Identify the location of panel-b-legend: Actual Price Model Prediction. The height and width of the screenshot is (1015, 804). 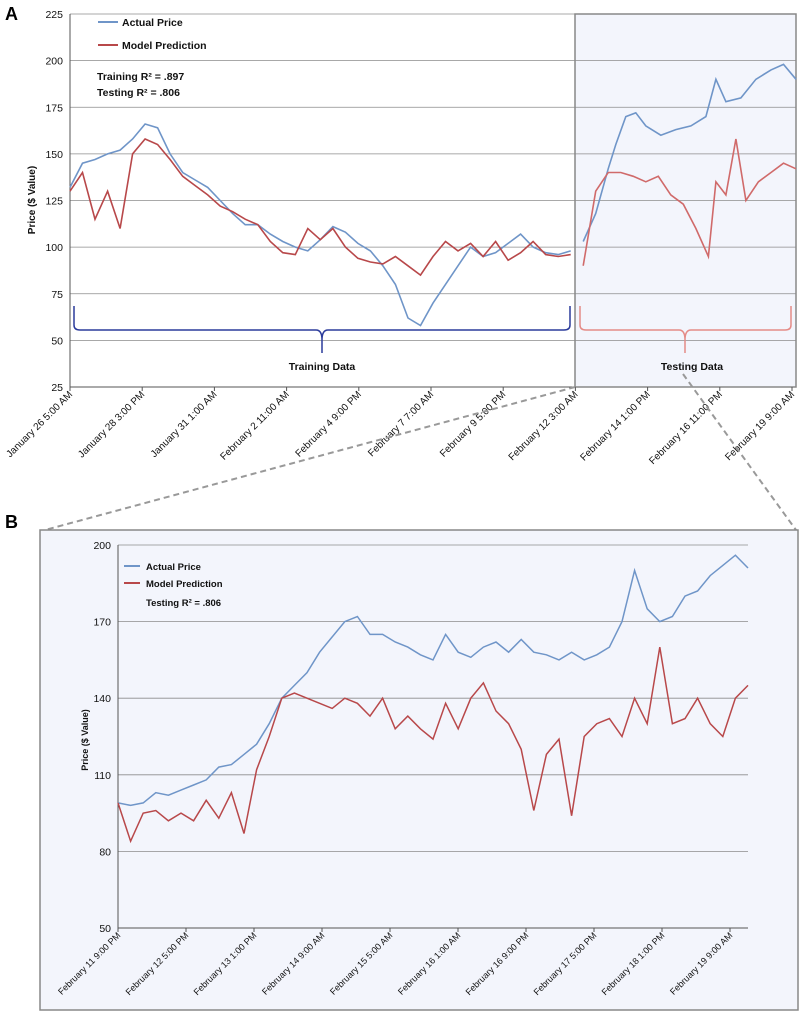
(173, 576).